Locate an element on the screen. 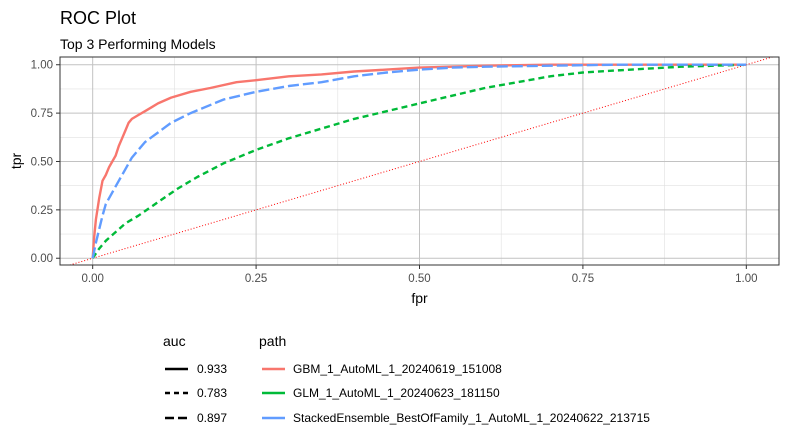  x-tick-label: 0.25 is located at coordinates (256, 279).